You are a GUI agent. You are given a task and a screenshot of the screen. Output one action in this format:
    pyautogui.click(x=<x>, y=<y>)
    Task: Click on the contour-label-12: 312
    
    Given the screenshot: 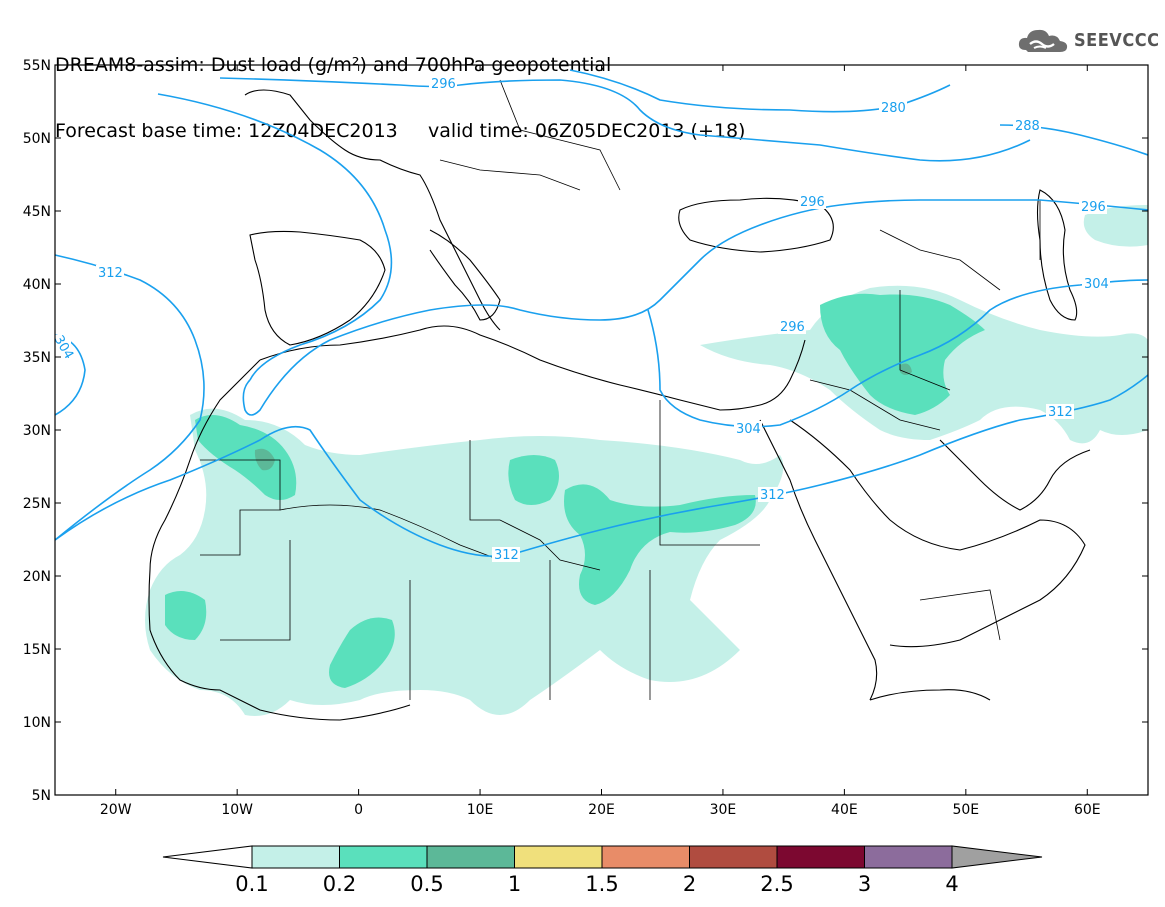 What is the action you would take?
    pyautogui.click(x=506, y=555)
    